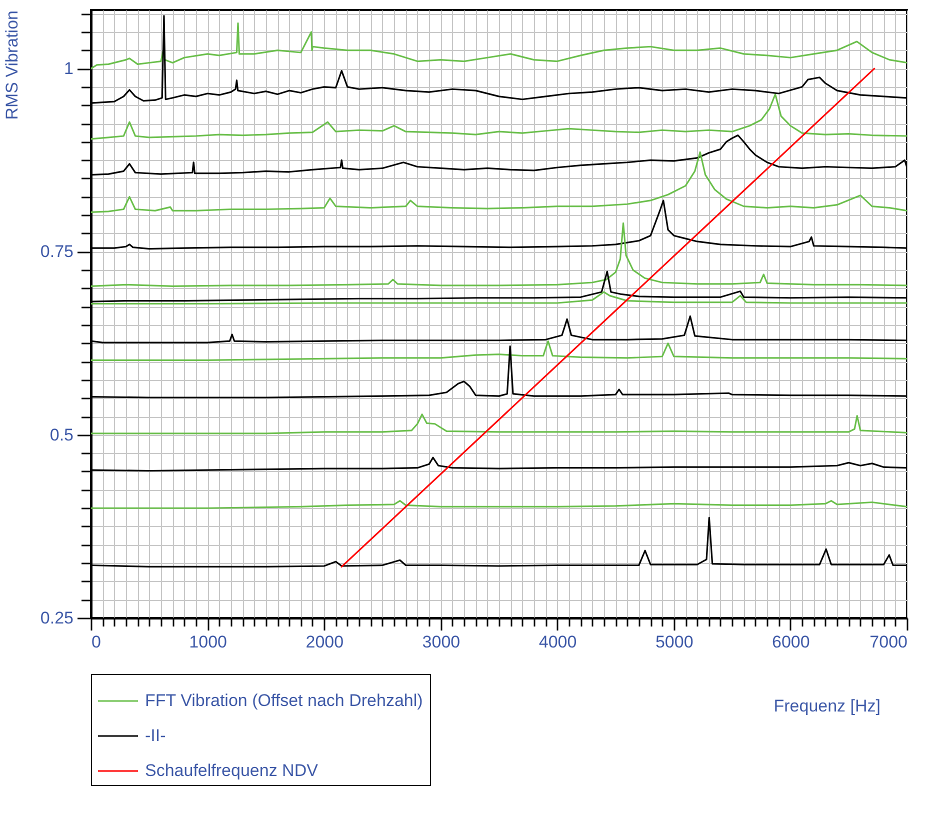 The image size is (941, 818). I want to click on x-tick-label: 4000, so click(557, 642).